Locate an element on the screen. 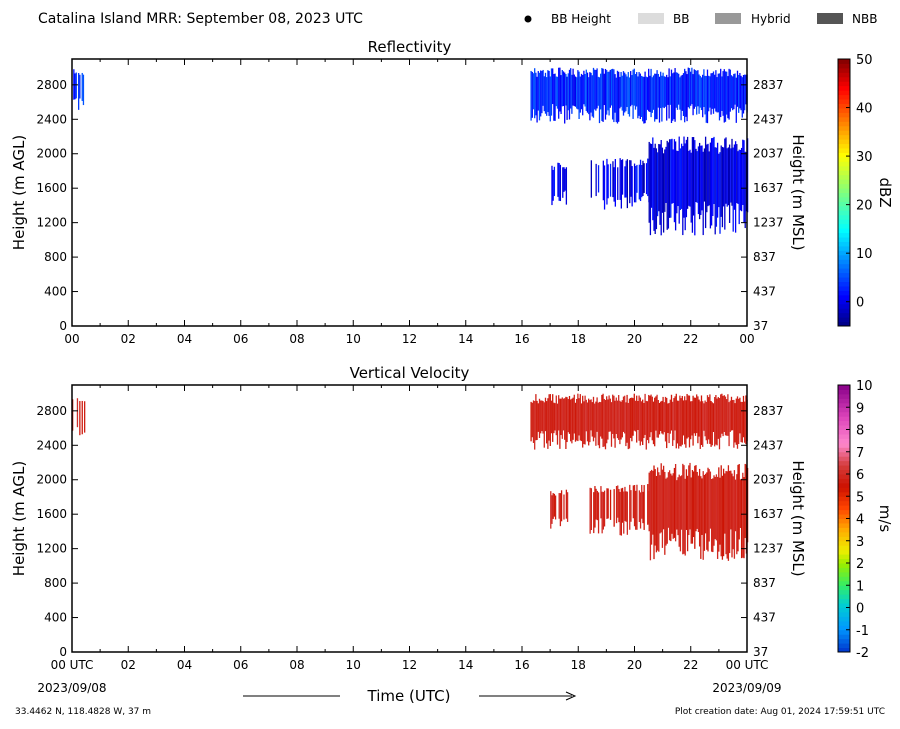 This screenshot has width=900, height=729. x-tick-label: 00 is located at coordinates (71, 339).